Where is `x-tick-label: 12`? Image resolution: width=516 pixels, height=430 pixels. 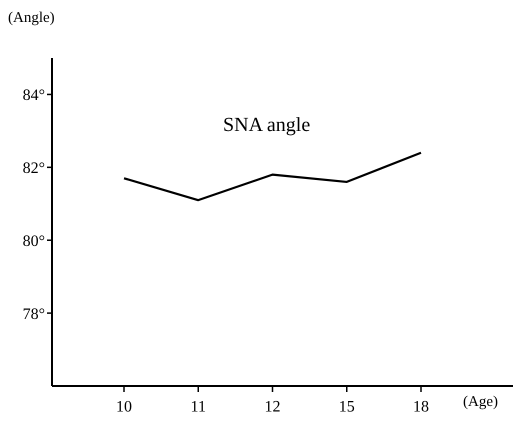 x-tick-label: 12 is located at coordinates (272, 407).